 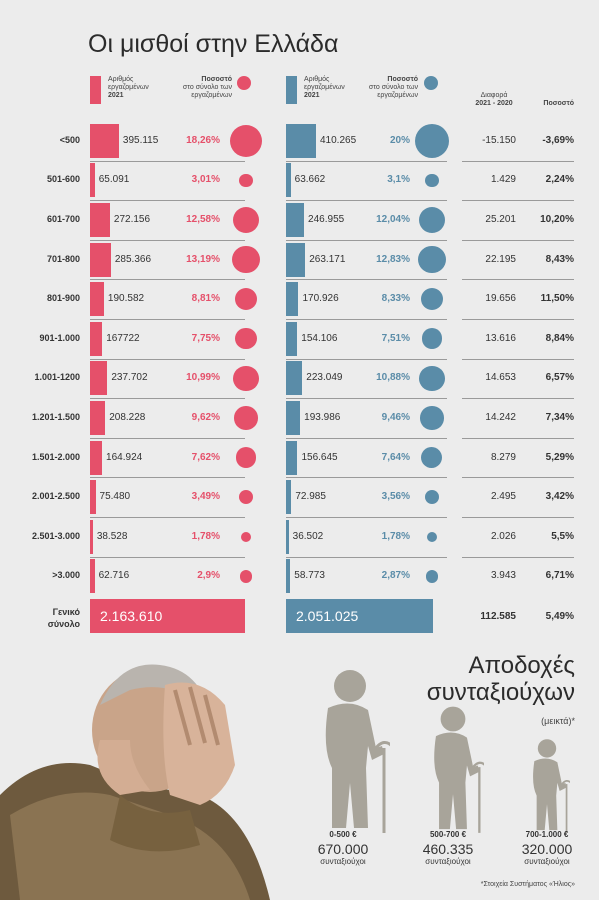 What do you see at coordinates (395, 338) in the screenshot?
I see `share-2020: 7,51%` at bounding box center [395, 338].